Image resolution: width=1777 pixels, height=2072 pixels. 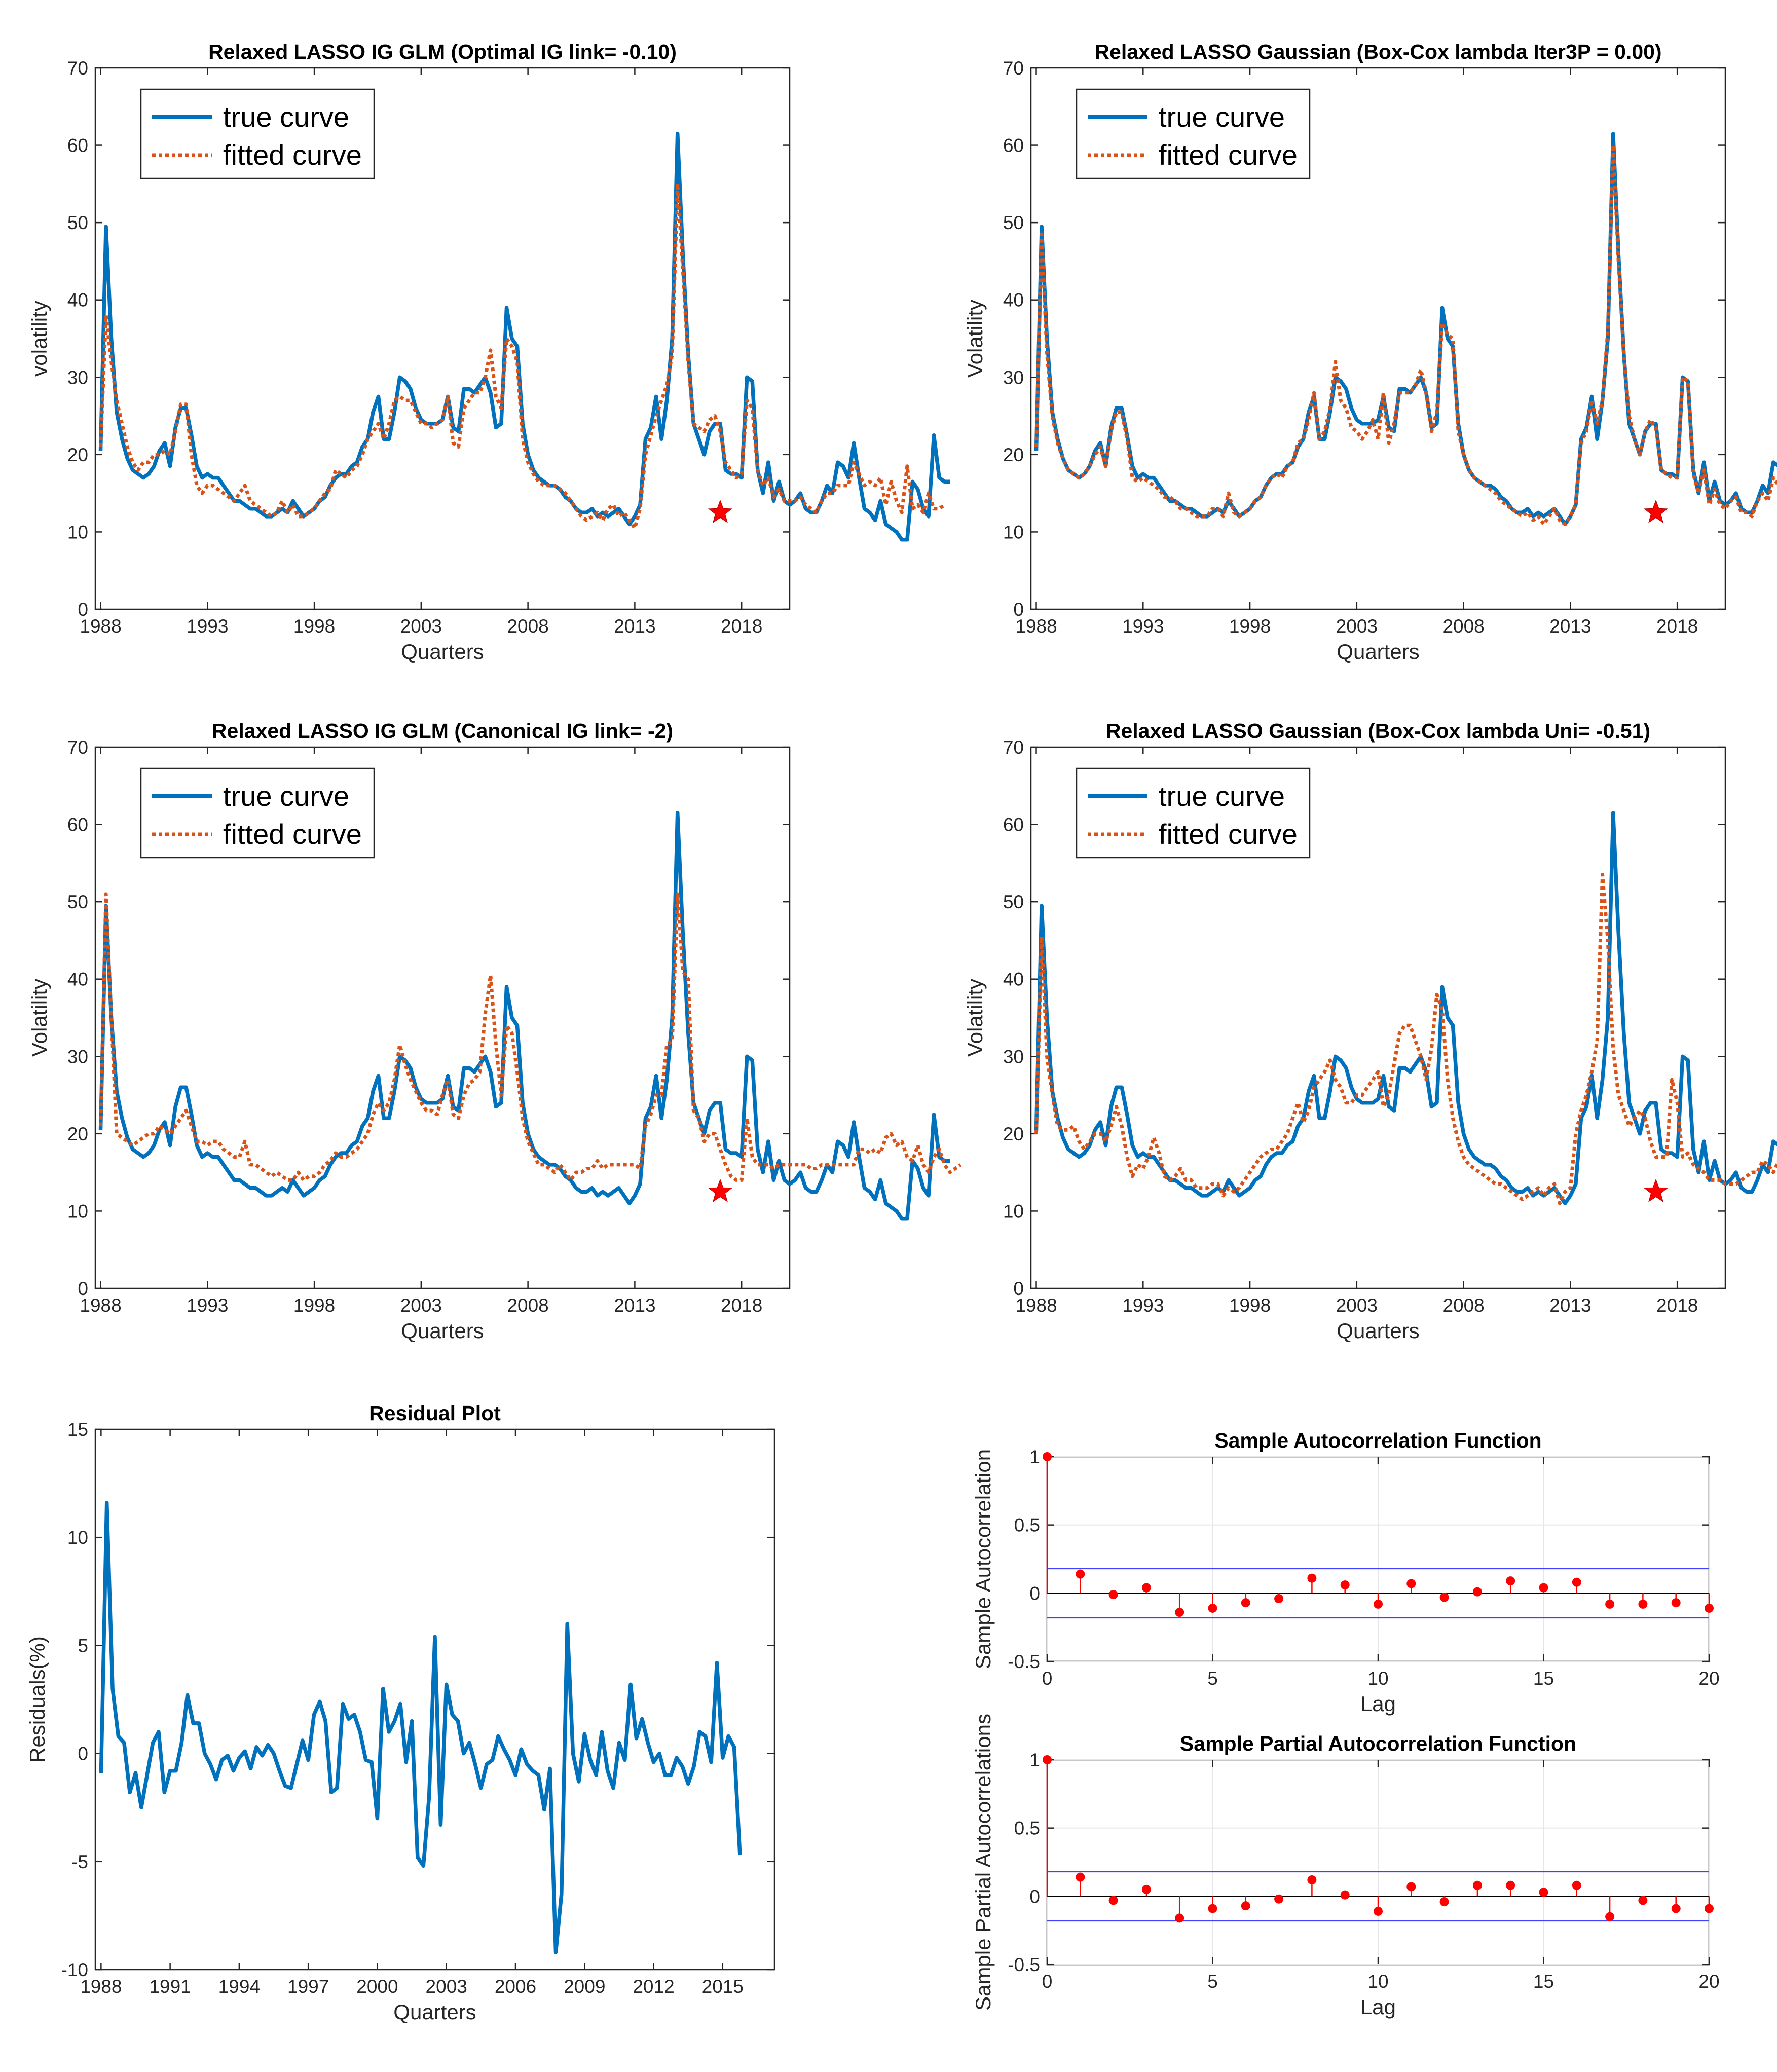 What do you see at coordinates (654, 1987) in the screenshot?
I see `x-tick-label: 2012` at bounding box center [654, 1987].